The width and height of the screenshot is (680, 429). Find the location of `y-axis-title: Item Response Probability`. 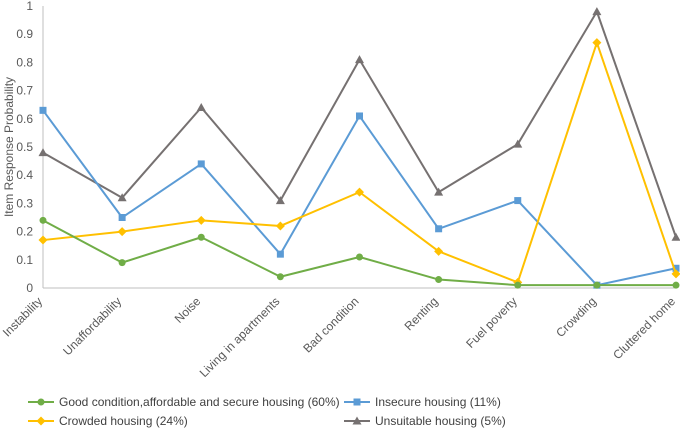

y-axis-title: Item Response Probability is located at coordinates (9, 147).